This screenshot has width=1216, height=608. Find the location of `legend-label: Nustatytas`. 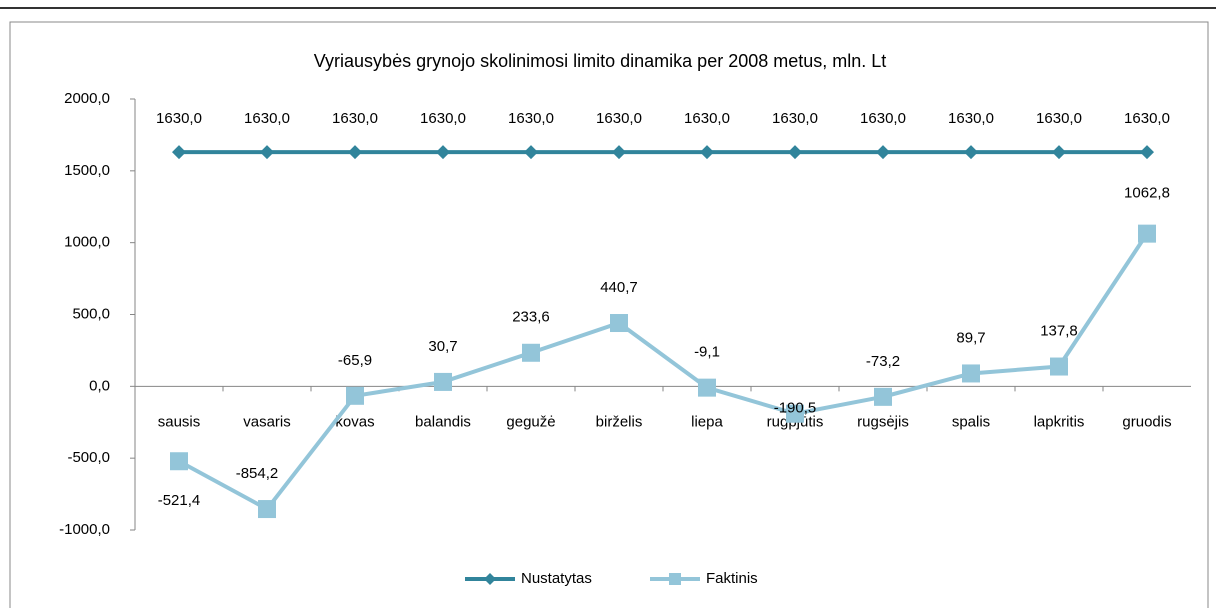

legend-label: Nustatytas is located at coordinates (556, 578).